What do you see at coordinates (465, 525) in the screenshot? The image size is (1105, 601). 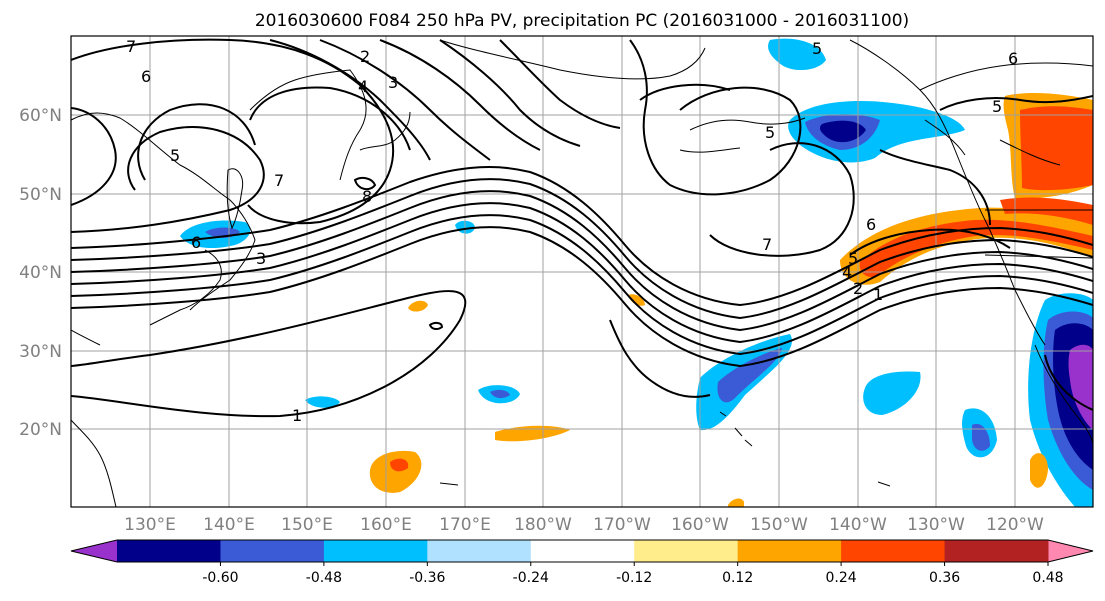 I see `lon-tick-label: 170°E` at bounding box center [465, 525].